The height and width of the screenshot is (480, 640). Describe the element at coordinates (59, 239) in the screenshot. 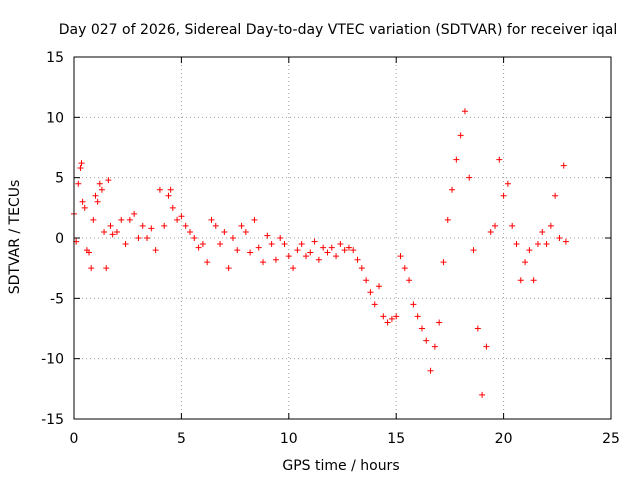

I see `y-tick-label: 0` at that location.